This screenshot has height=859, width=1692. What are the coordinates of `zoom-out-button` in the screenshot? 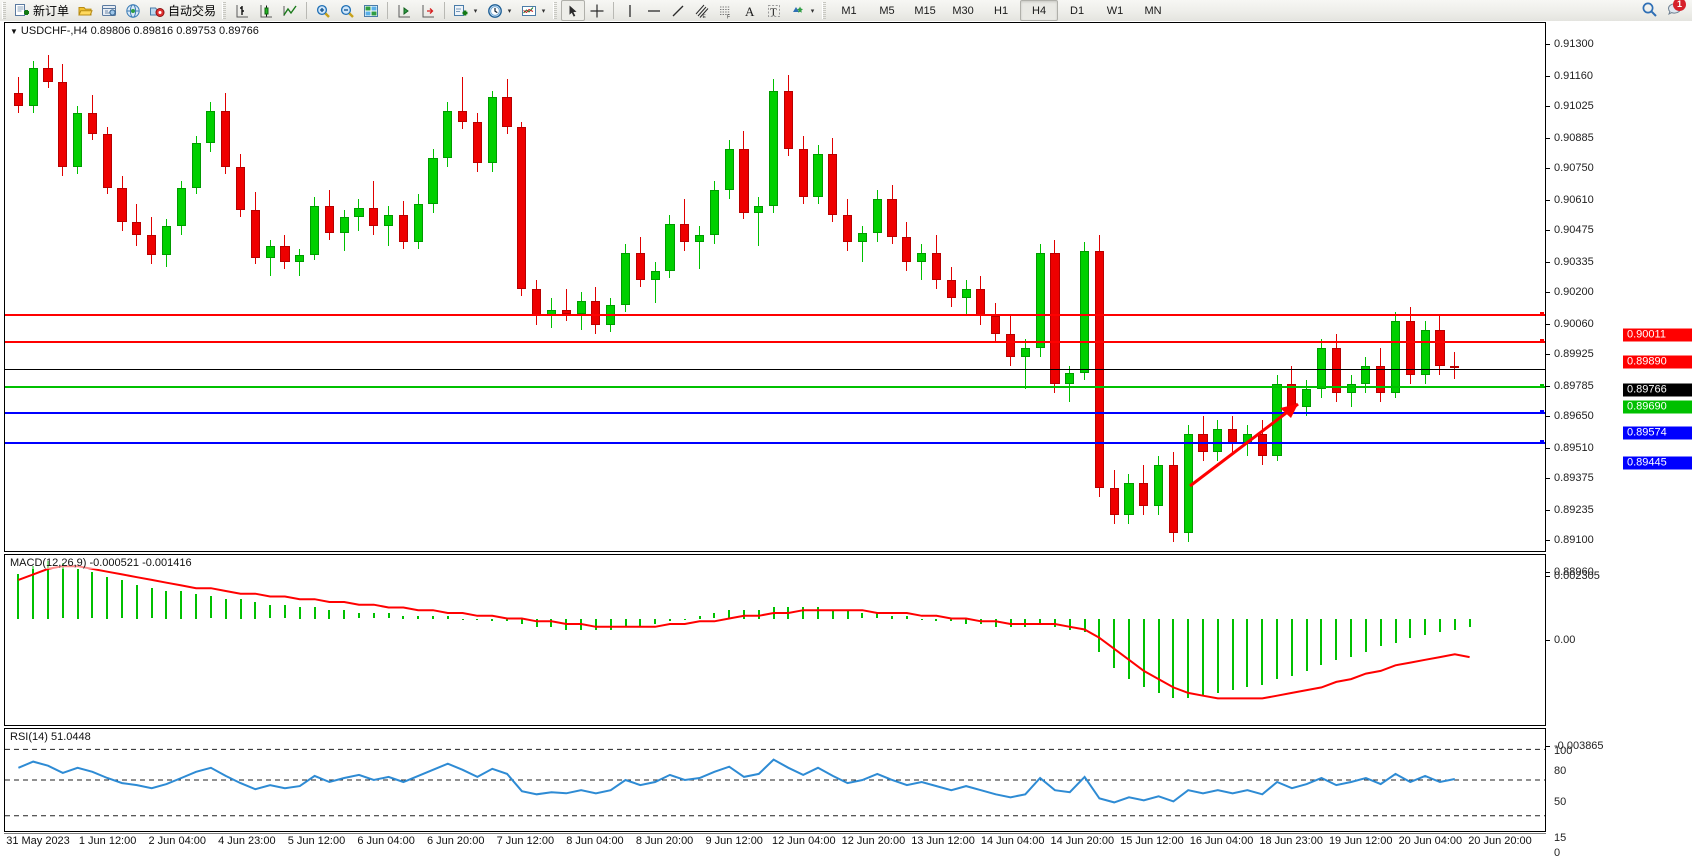 It's located at (347, 10).